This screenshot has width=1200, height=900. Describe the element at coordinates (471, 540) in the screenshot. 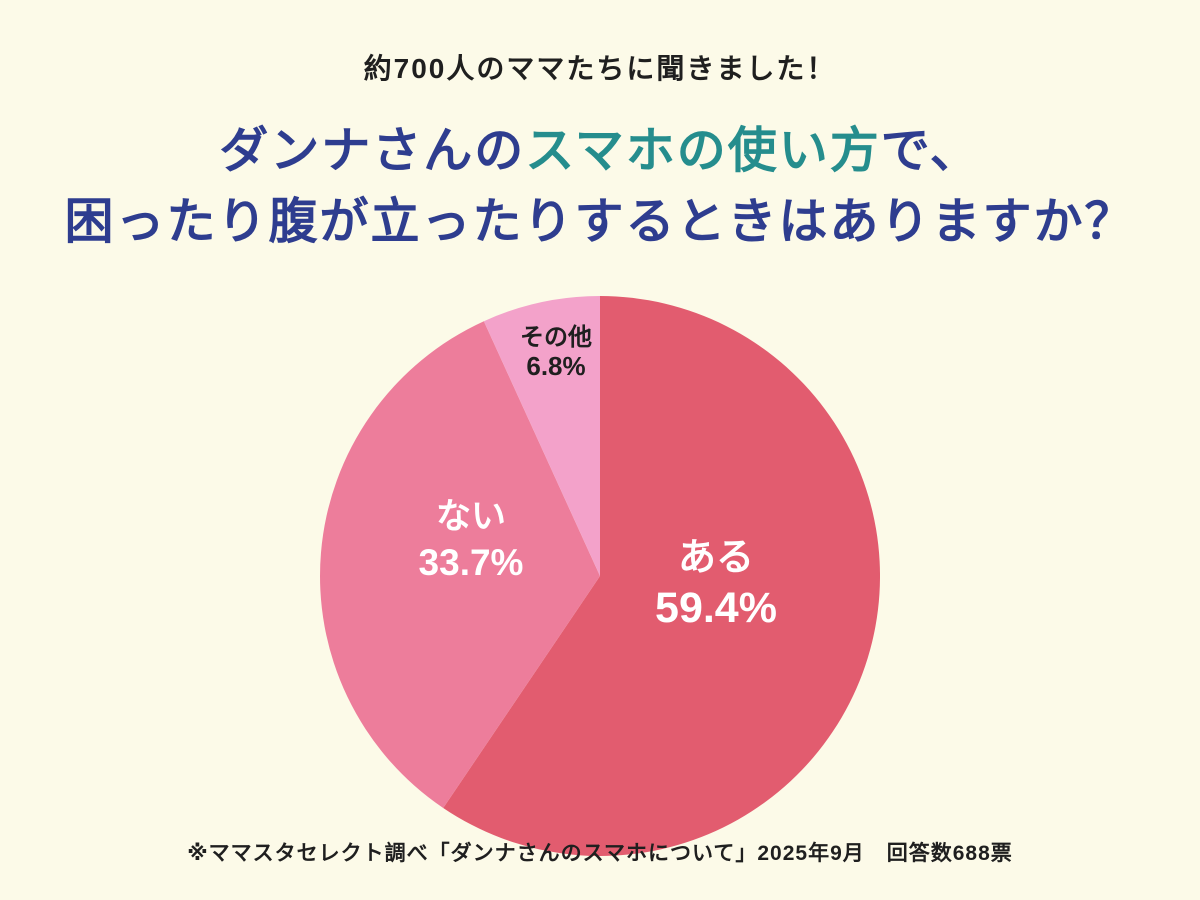

I see `slice-label-nai: ない 33.7%` at that location.